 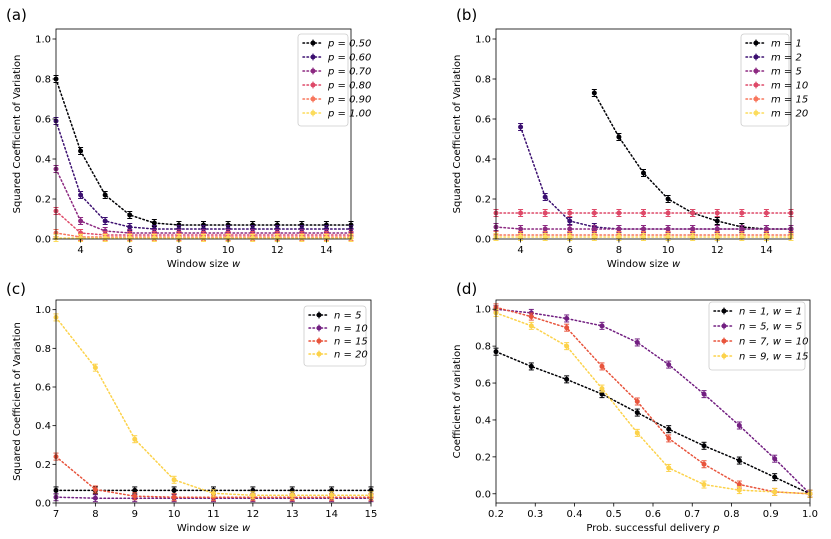 I want to click on legend-label: m = 10, so click(x=789, y=86).